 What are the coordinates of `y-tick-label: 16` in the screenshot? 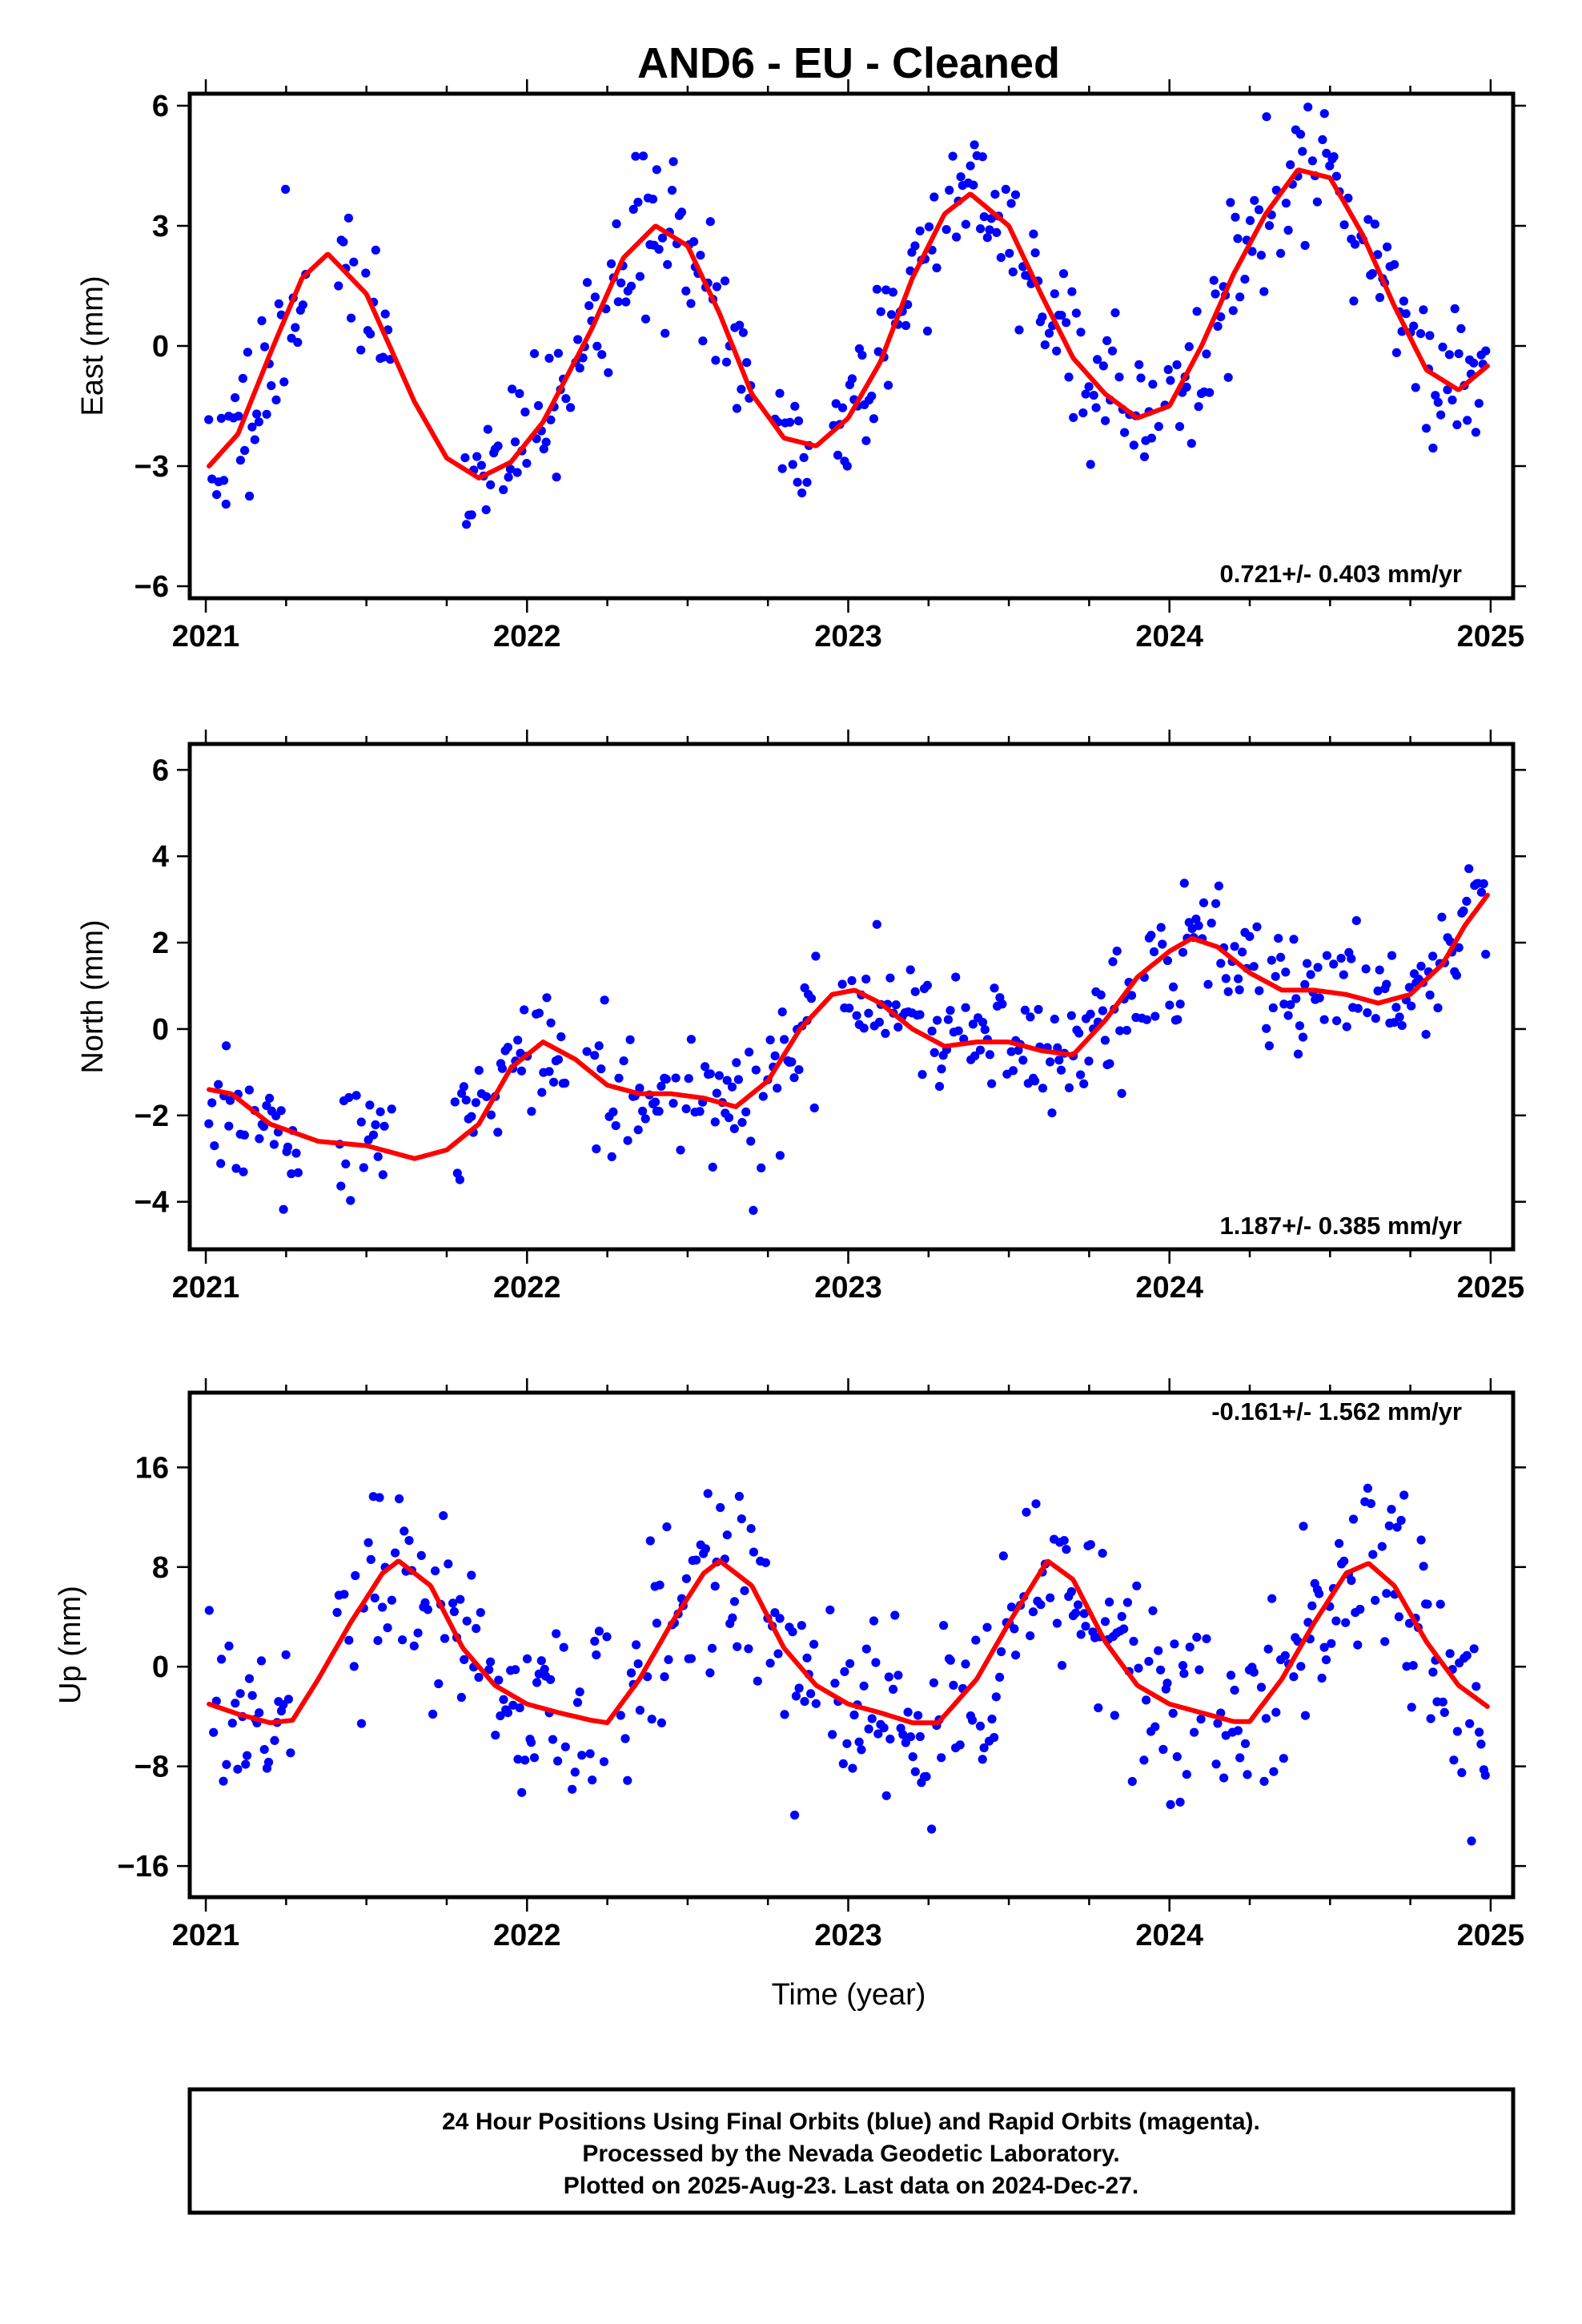 It's located at (152, 1468).